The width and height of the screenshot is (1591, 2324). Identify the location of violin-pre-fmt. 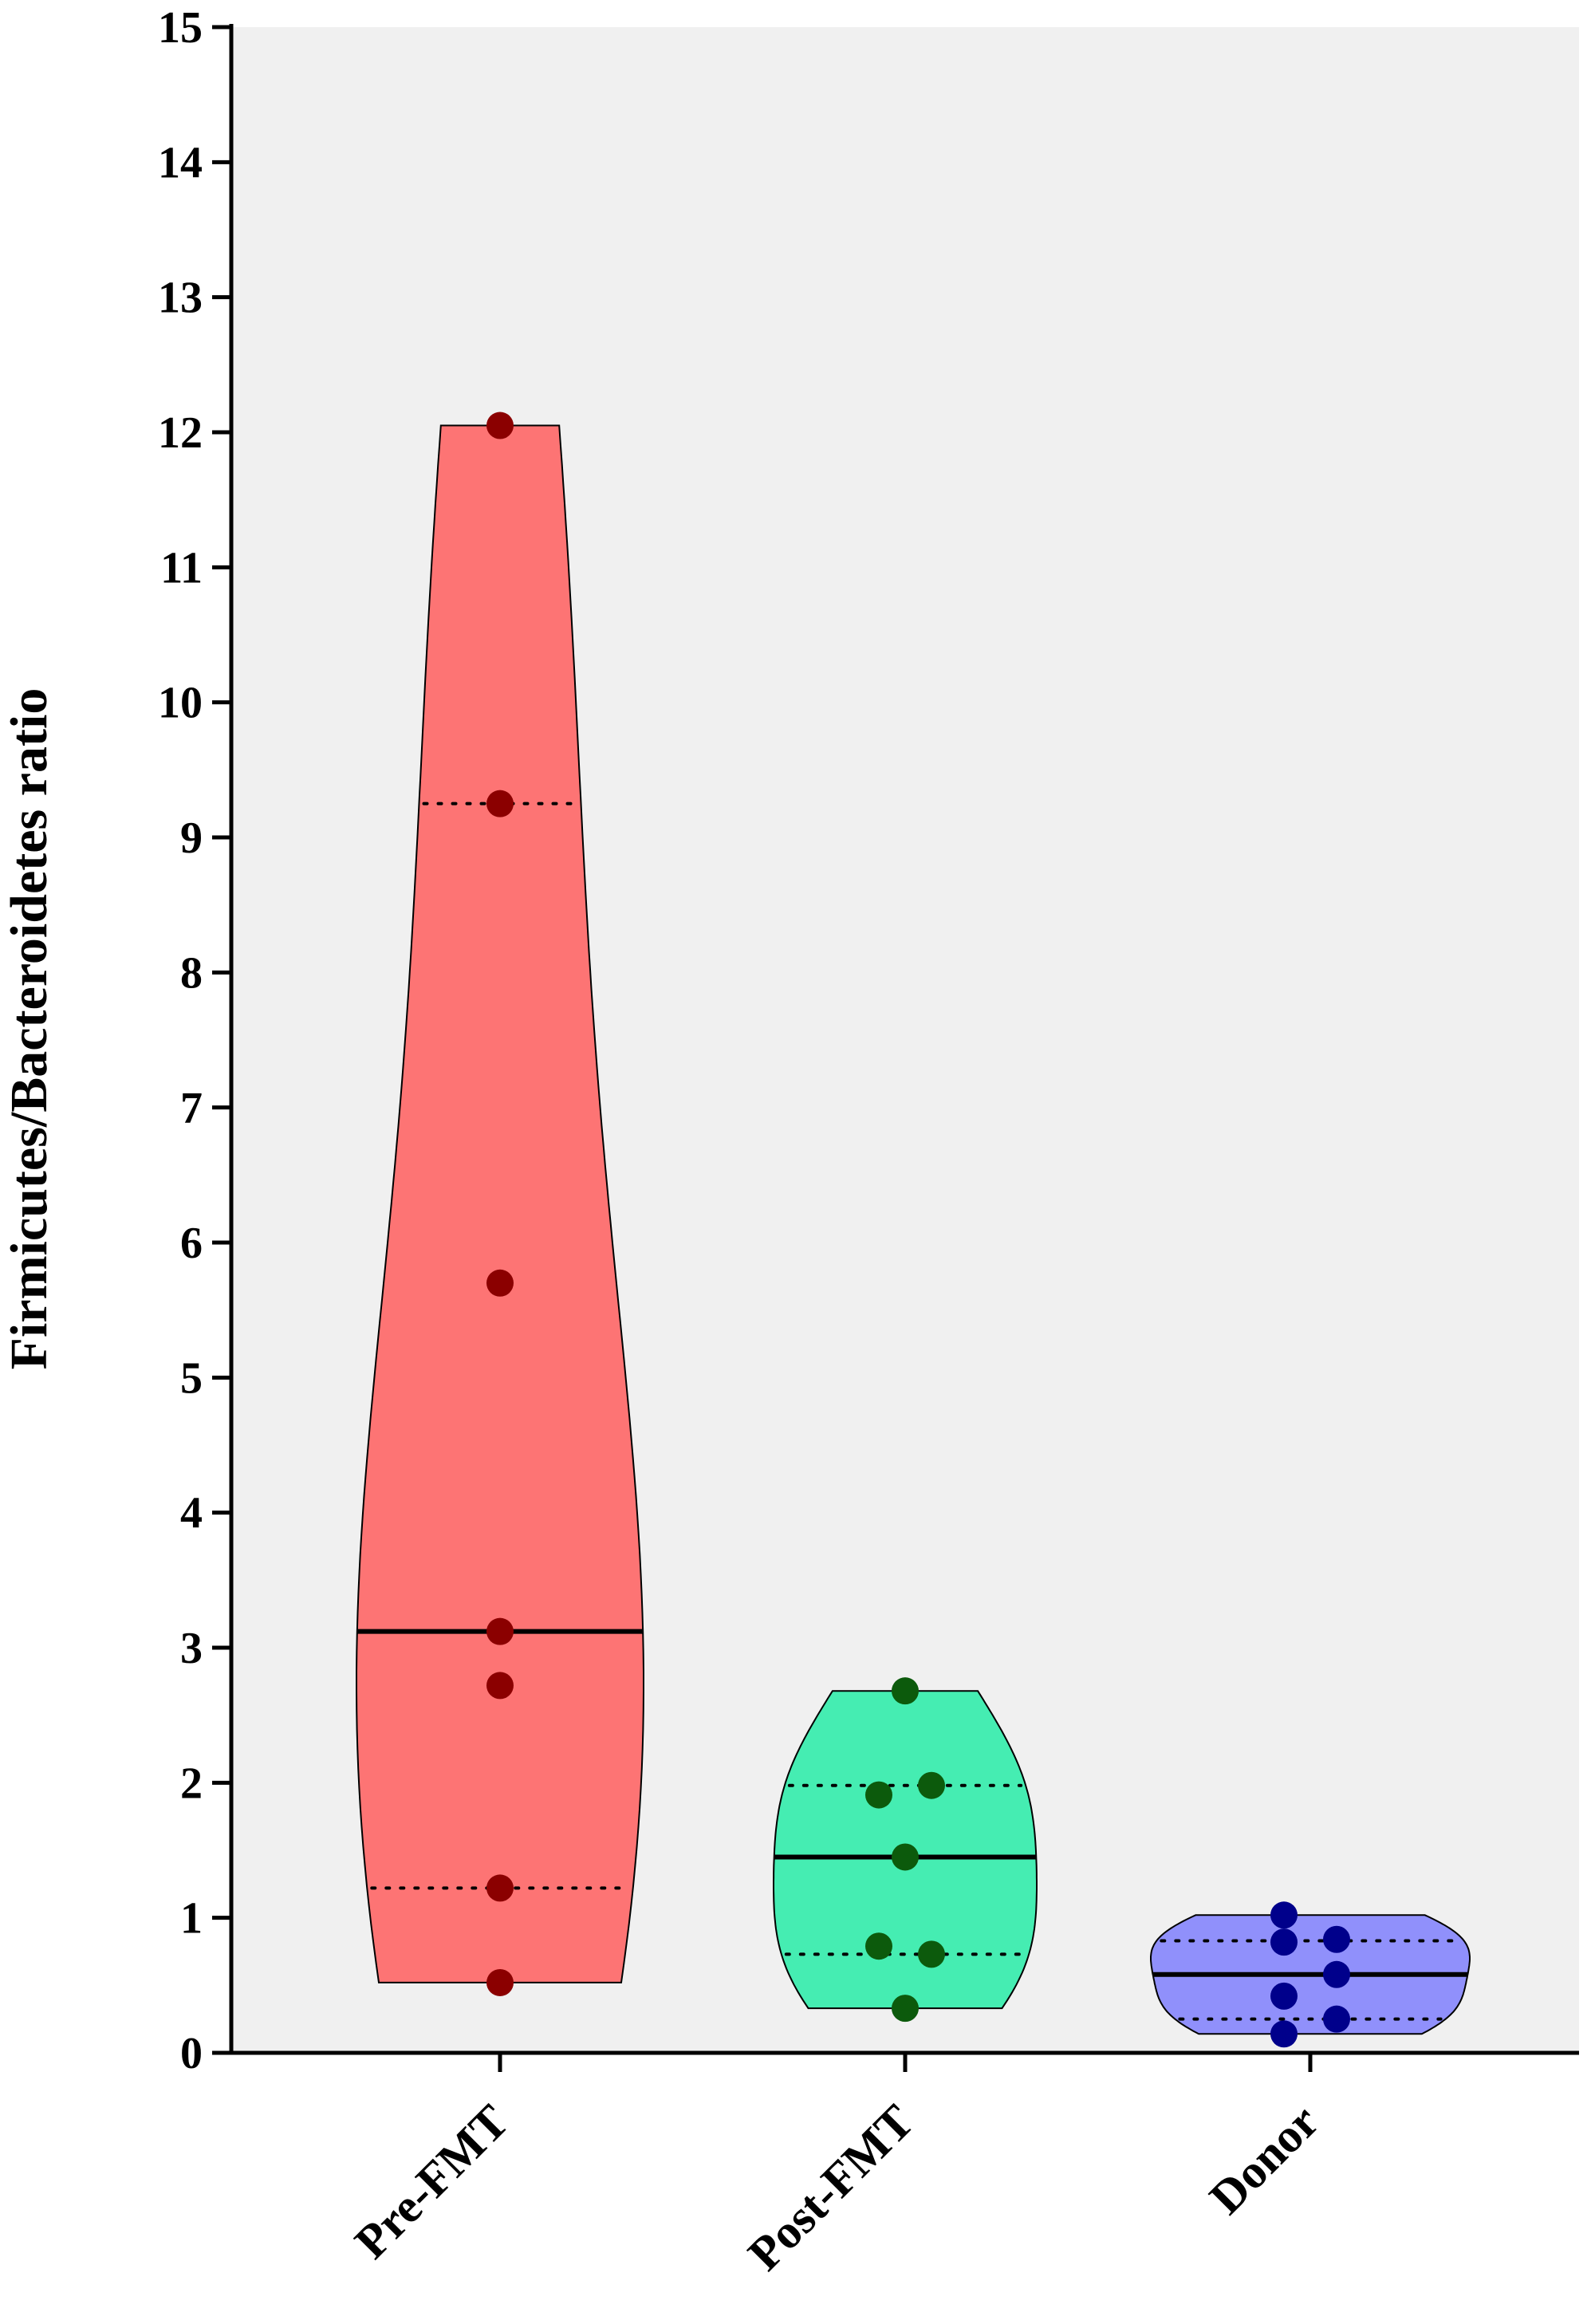
(500, 1204).